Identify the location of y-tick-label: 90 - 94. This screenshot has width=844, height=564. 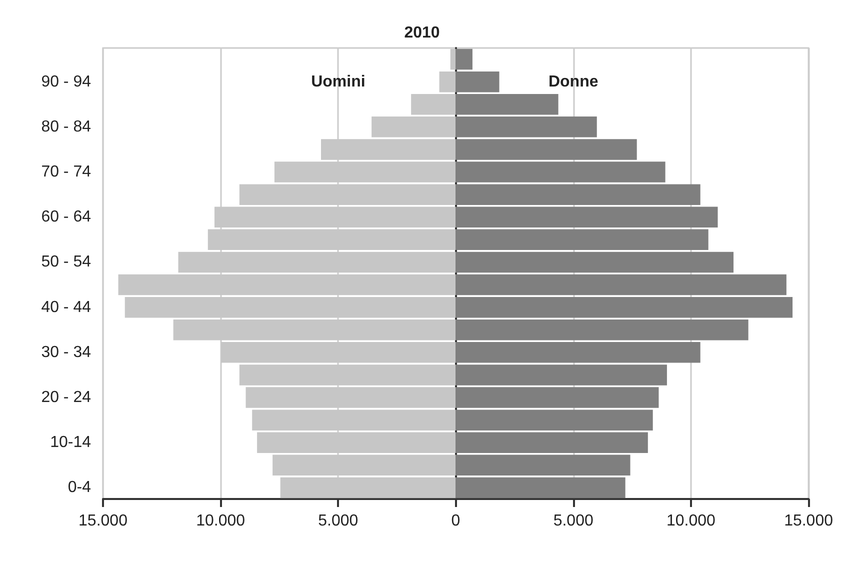
(66, 81).